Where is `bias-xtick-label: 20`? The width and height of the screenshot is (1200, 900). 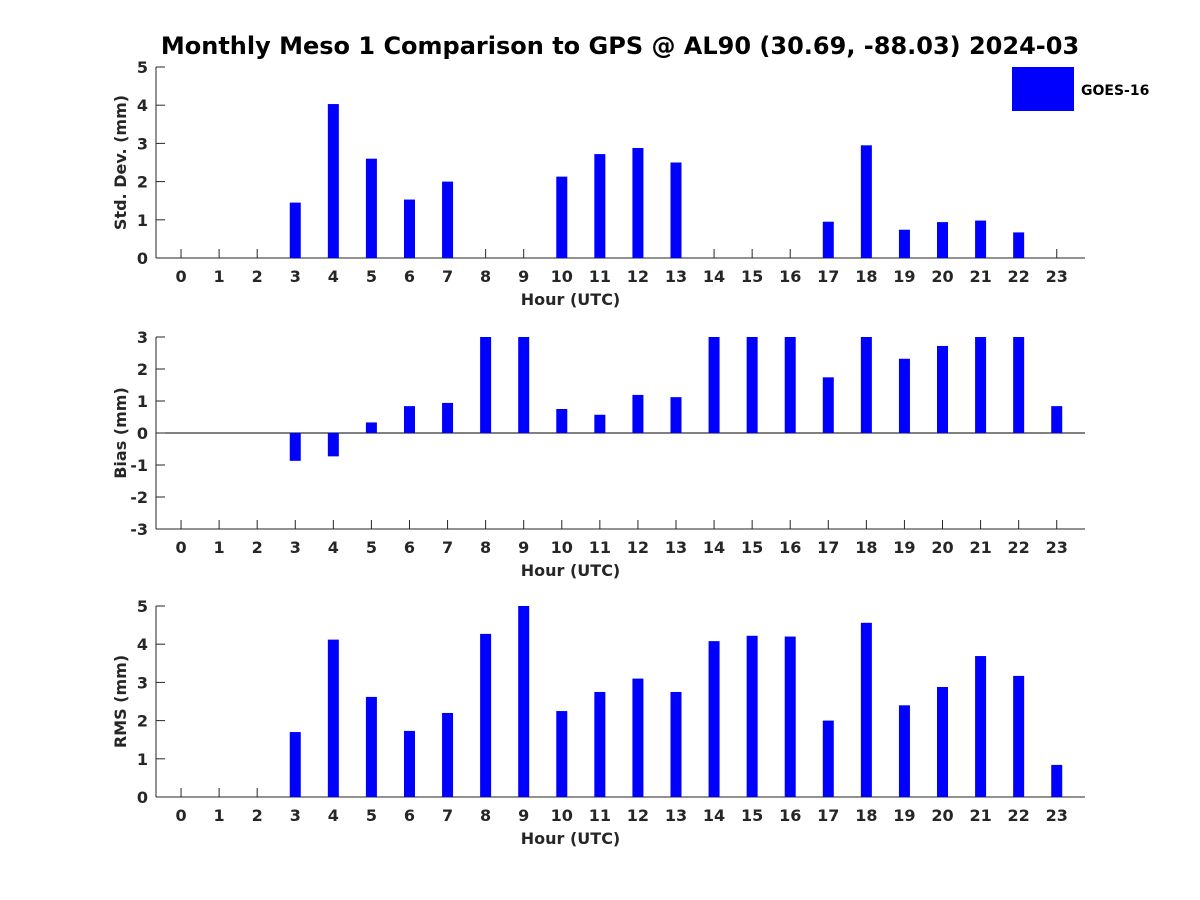 bias-xtick-label: 20 is located at coordinates (942, 547).